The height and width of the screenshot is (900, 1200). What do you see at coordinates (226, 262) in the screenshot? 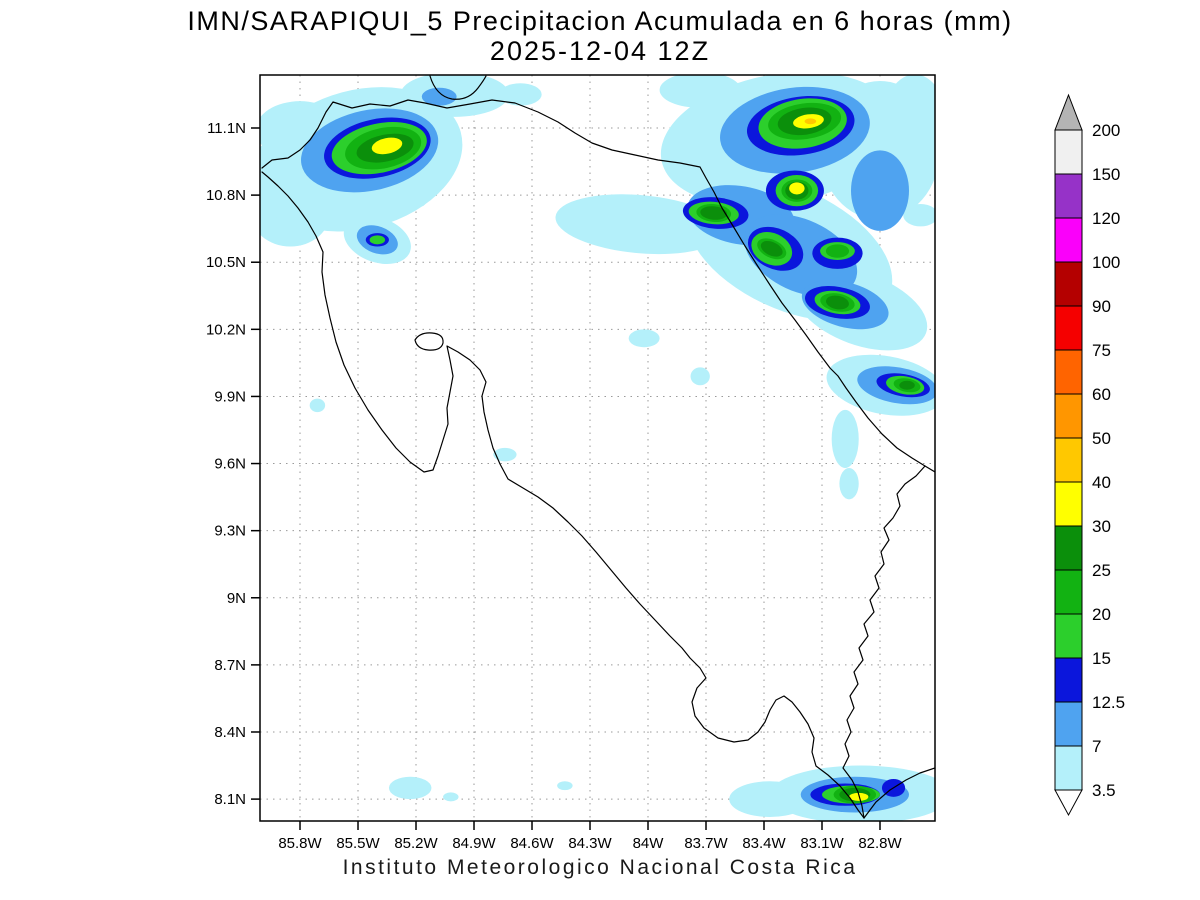
I see `lat-tick-label: 10.5N` at bounding box center [226, 262].